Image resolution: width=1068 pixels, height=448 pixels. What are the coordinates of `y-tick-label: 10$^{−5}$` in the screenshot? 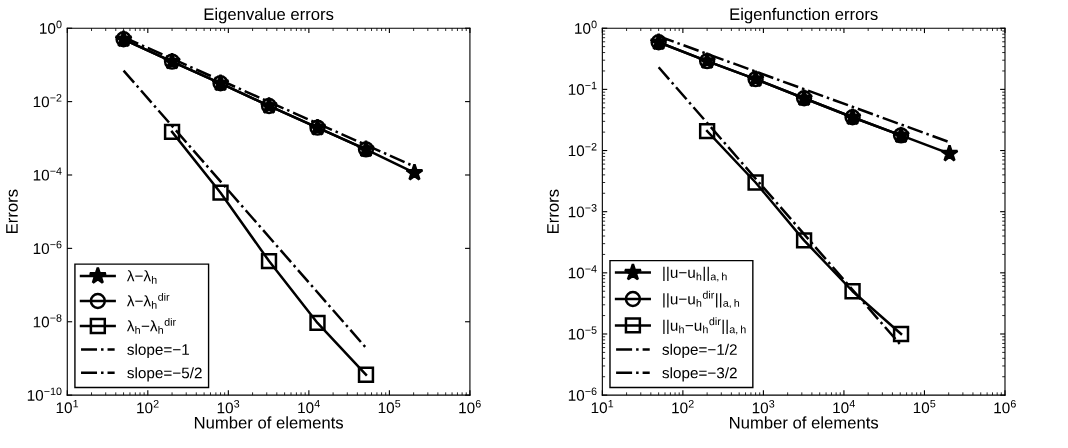 It's located at (582, 333).